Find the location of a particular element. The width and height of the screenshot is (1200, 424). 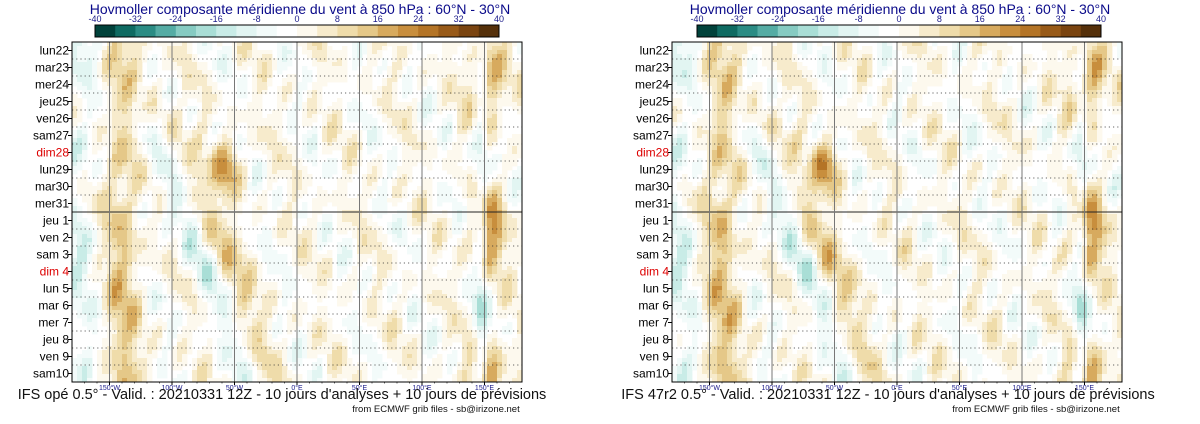

y-tick-label: dim28 is located at coordinates (52, 153).